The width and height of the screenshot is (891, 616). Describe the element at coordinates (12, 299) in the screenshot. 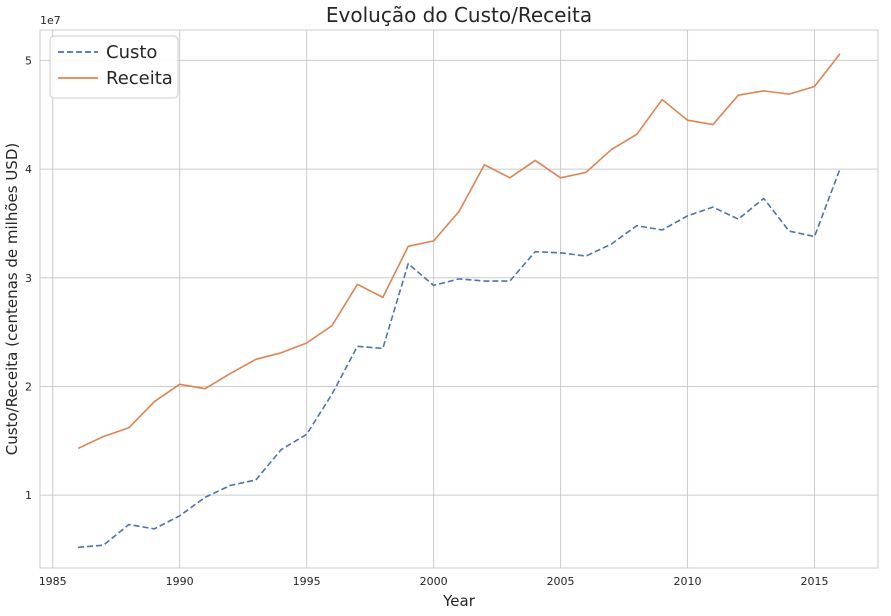

I see `y-axis-label: Custo/Receita (centenas de milhões USD)` at that location.